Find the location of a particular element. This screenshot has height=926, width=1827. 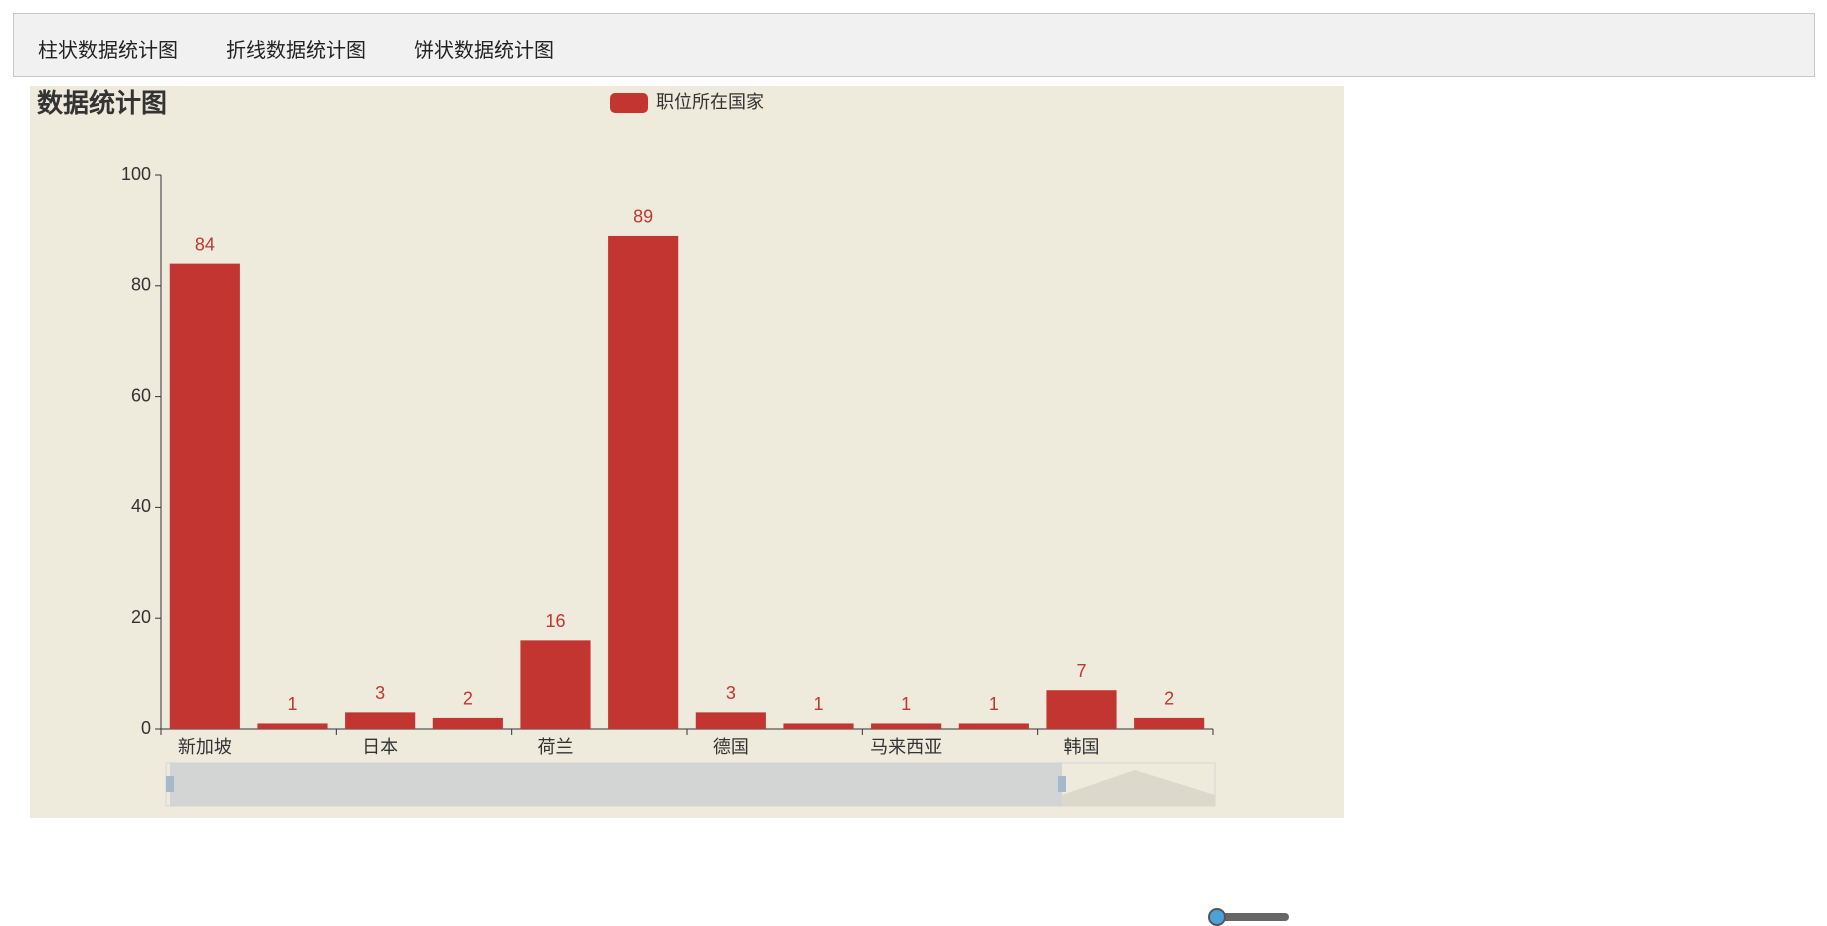

data-label: 16 is located at coordinates (555, 621).